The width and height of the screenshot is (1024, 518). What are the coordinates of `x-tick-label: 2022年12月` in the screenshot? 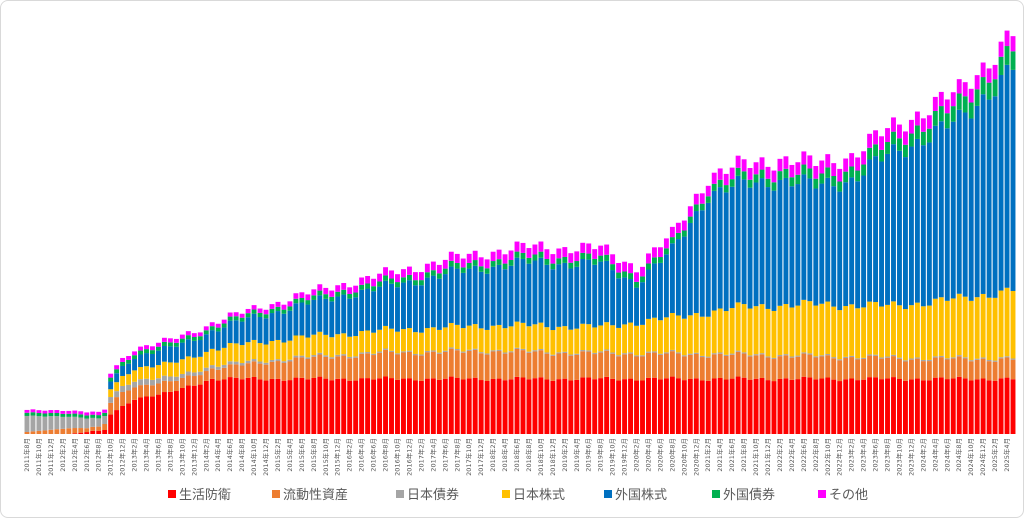 It's located at (839, 457).